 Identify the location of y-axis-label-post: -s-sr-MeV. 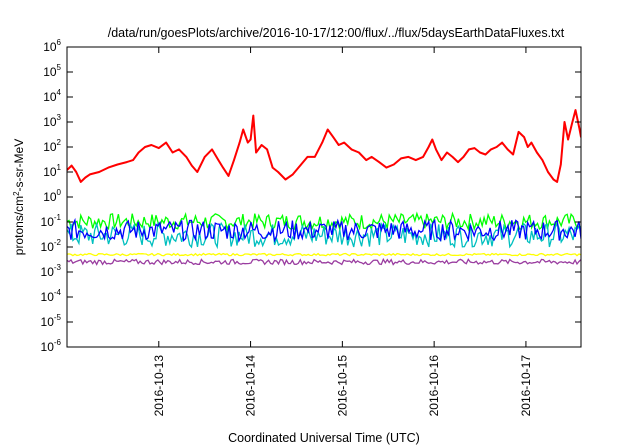
(19, 165).